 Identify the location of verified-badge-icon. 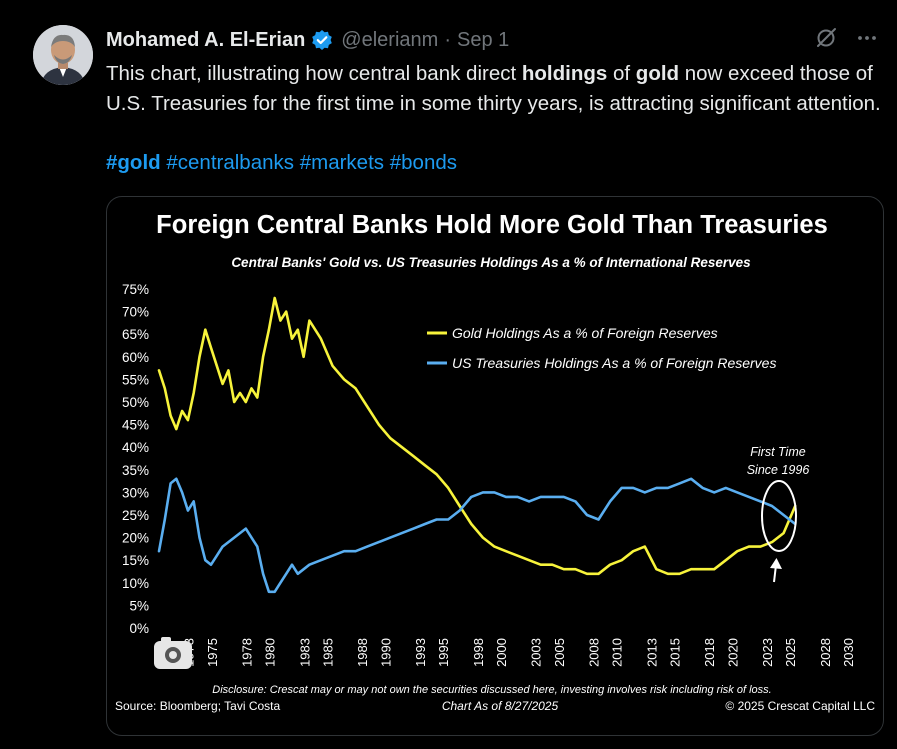
(322, 40).